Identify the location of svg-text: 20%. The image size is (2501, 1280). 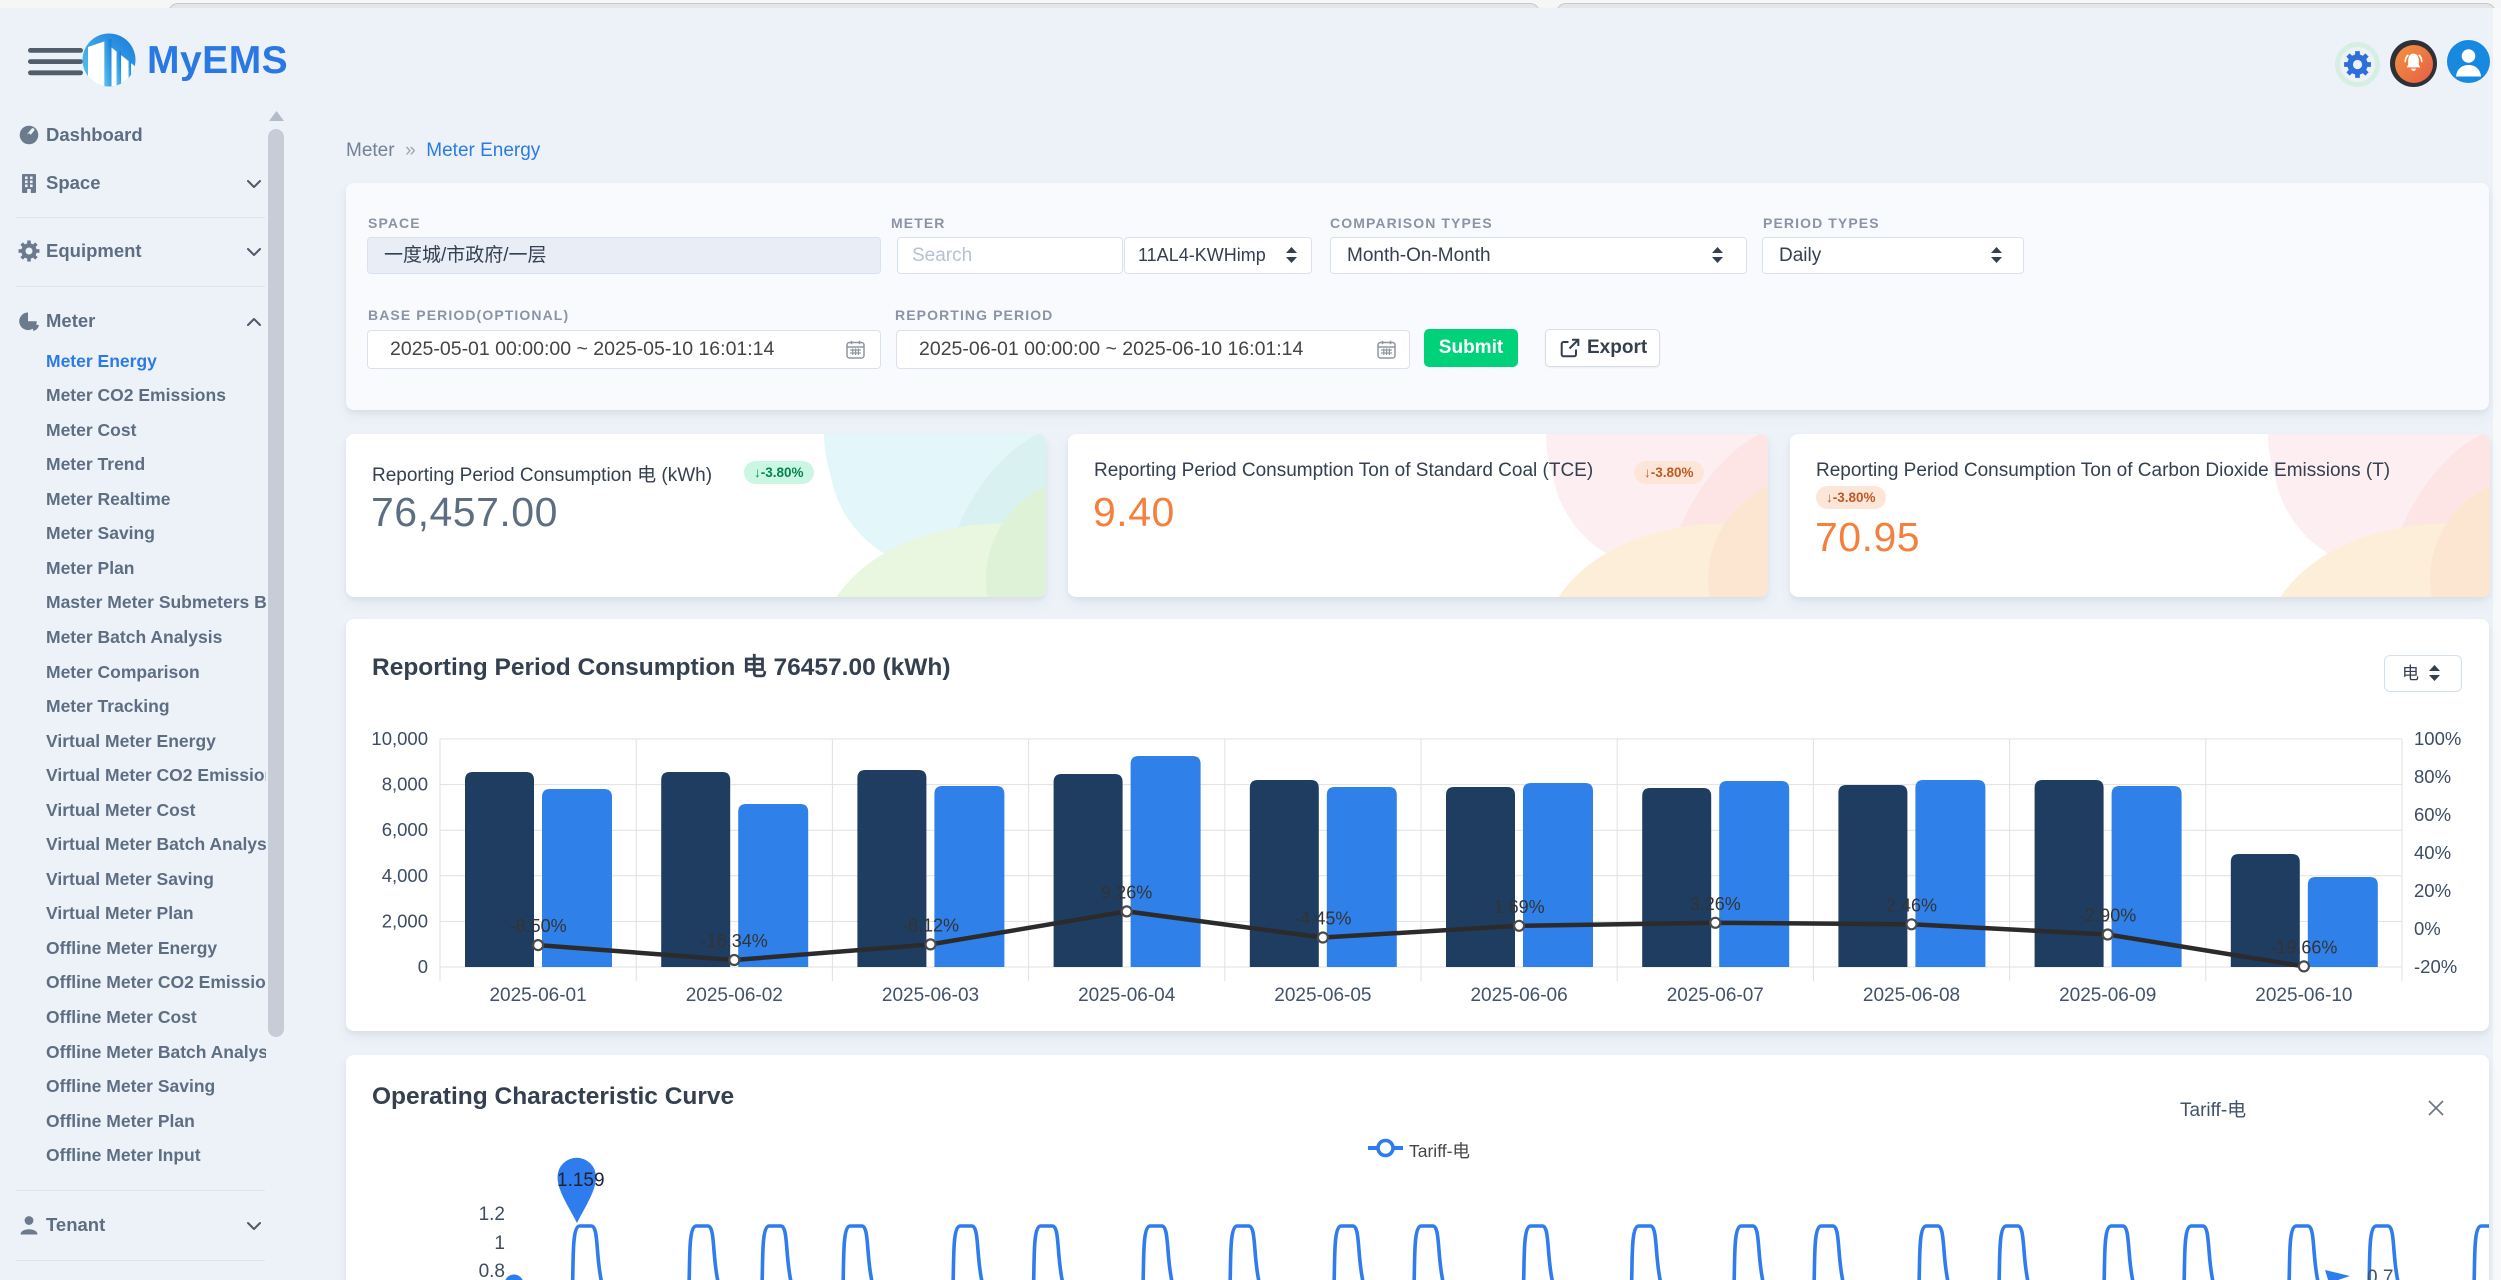
(2432, 890).